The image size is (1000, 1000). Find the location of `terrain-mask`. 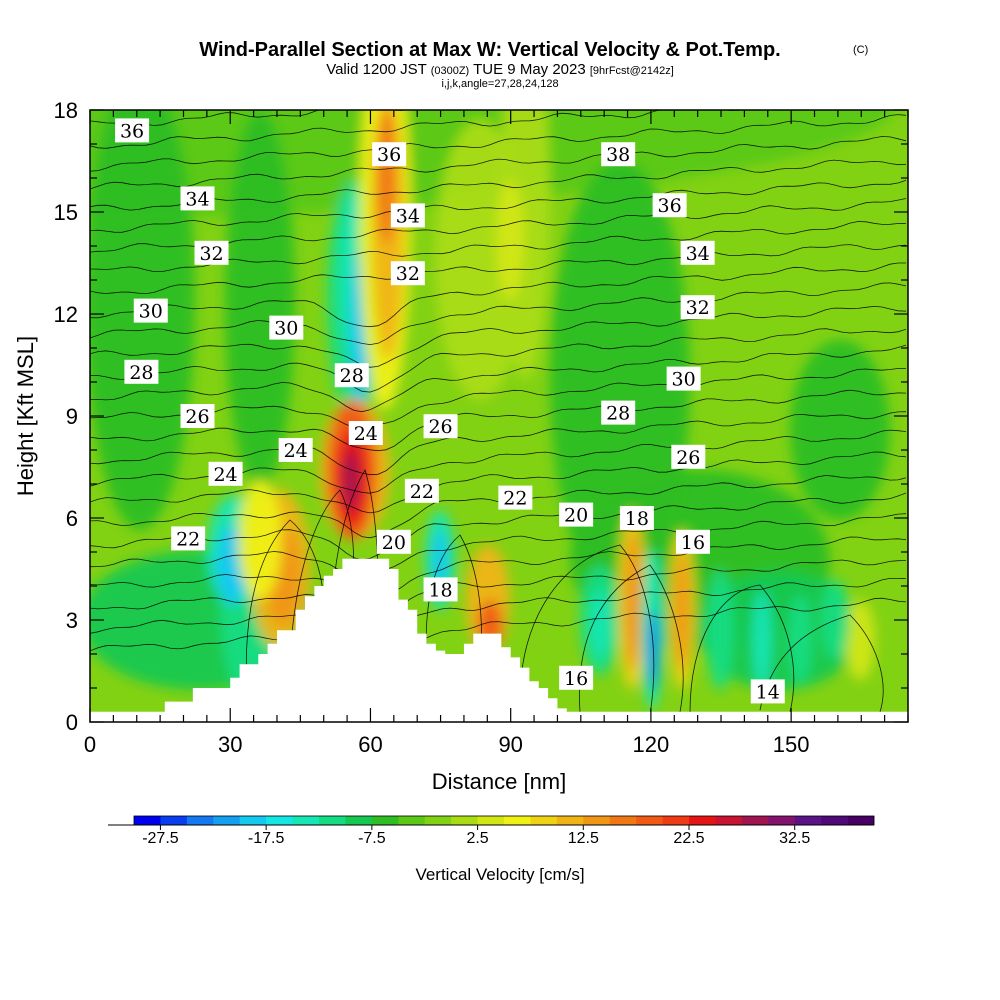

terrain-mask is located at coordinates (499, 640).